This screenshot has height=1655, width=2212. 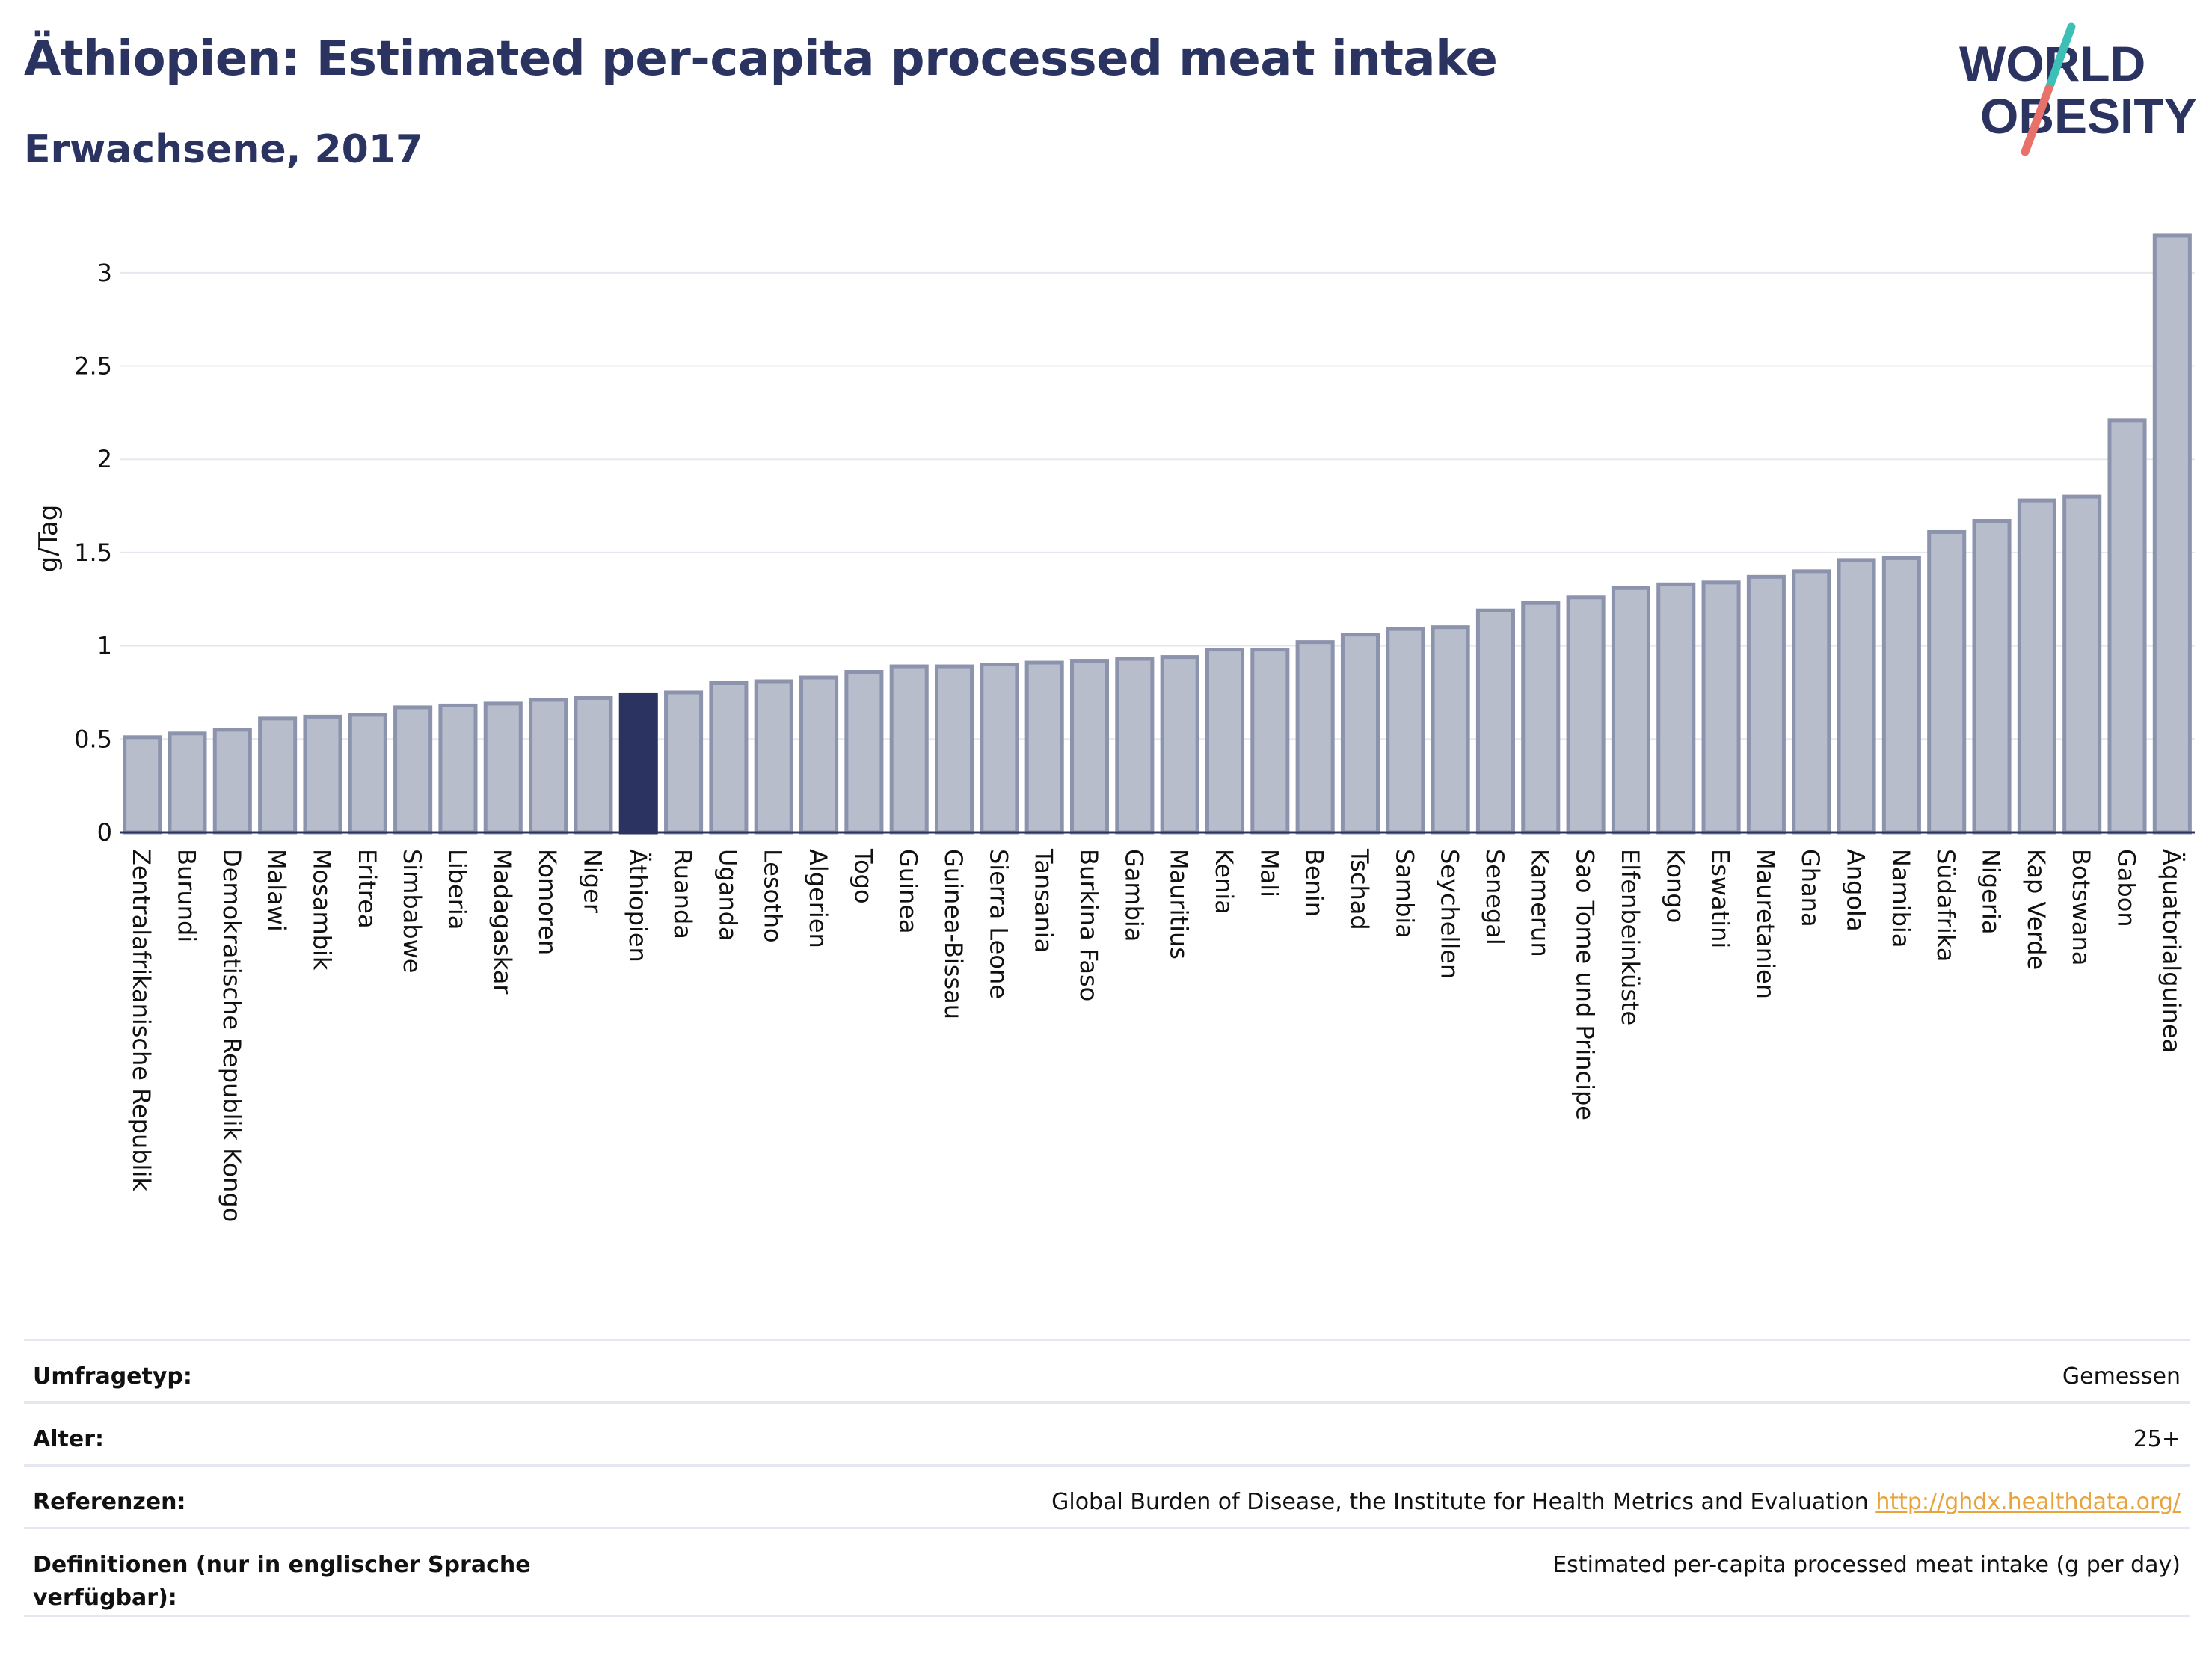 I want to click on x-tick-label: Mauritius, so click(x=1179, y=904).